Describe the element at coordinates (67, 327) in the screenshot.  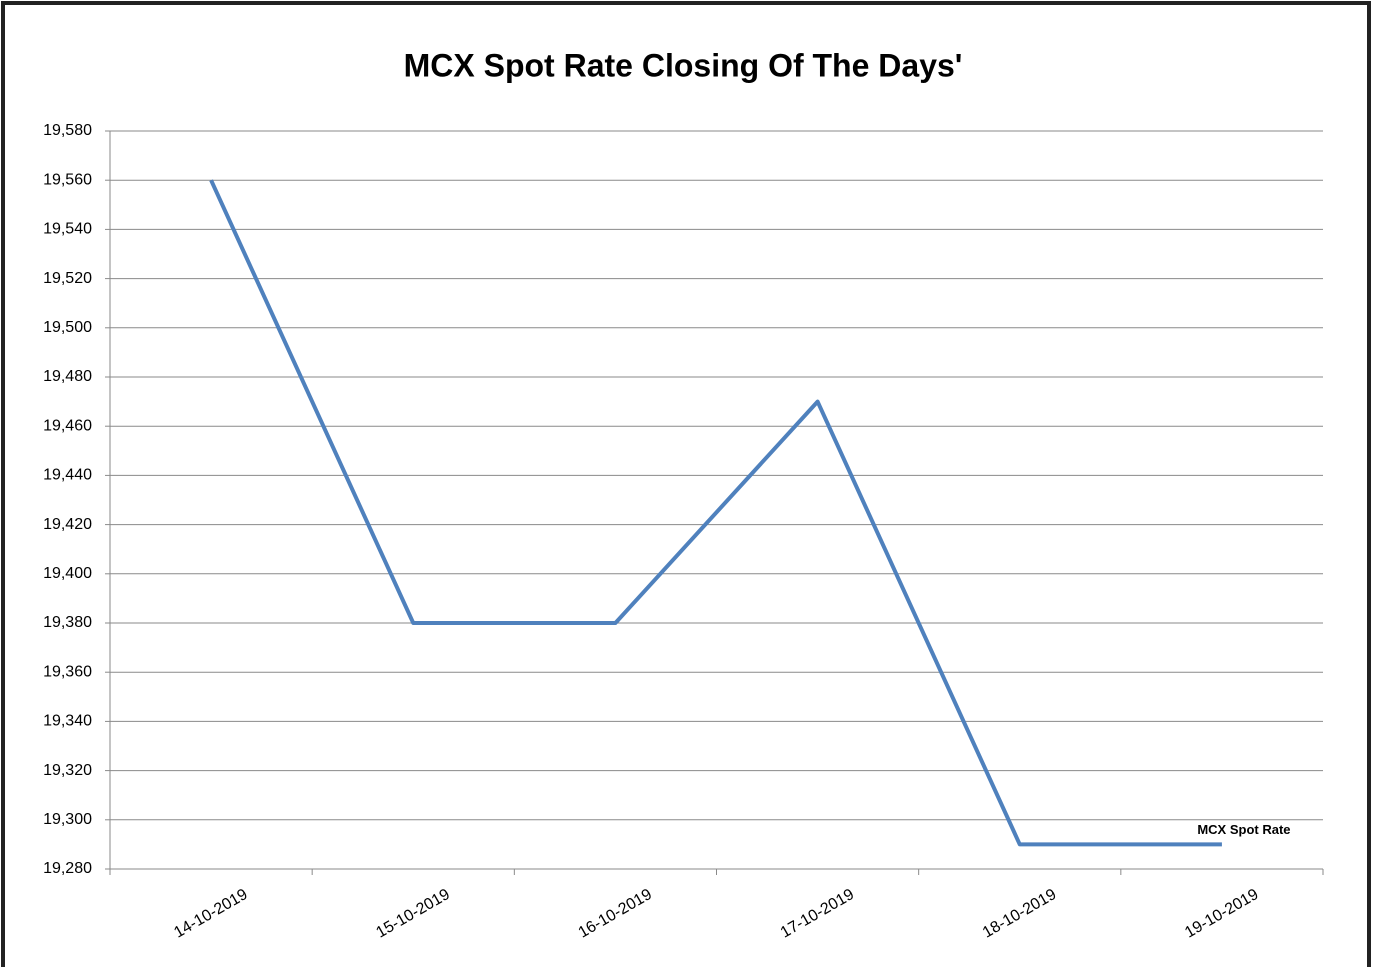
I see `y-tick-label: 19,500` at that location.